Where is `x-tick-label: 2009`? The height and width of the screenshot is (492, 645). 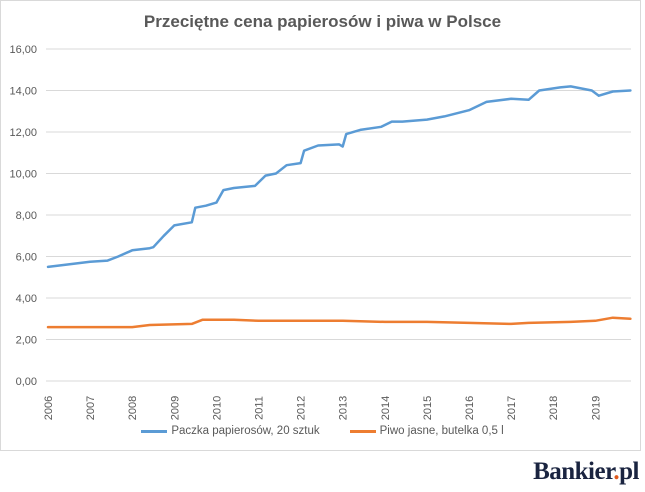
x-tick-label: 2009 is located at coordinates (175, 408).